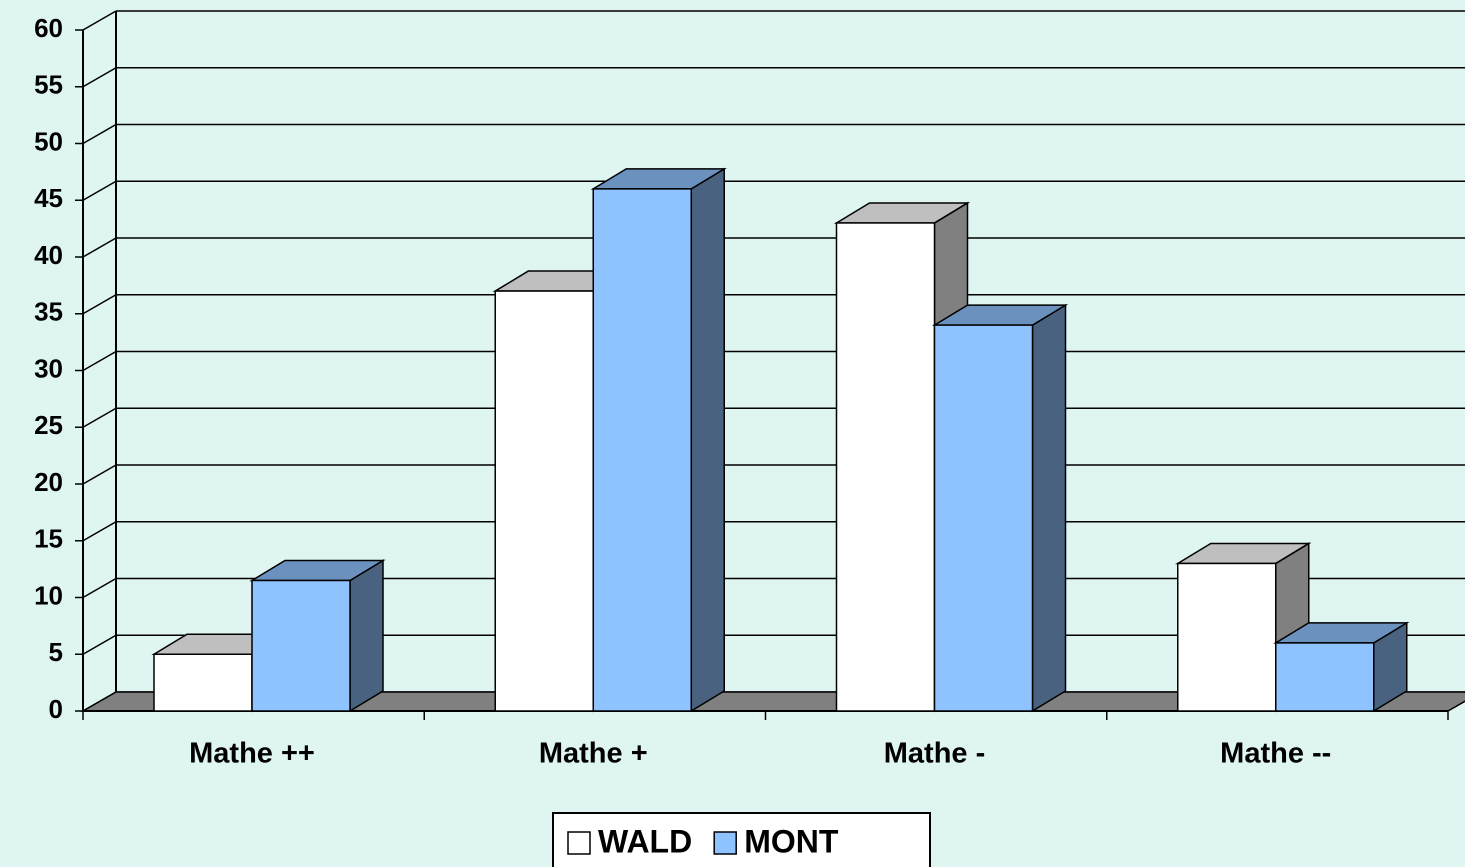 This screenshot has width=1465, height=867. Describe the element at coordinates (48, 255) in the screenshot. I see `y-tick-label: 40` at that location.